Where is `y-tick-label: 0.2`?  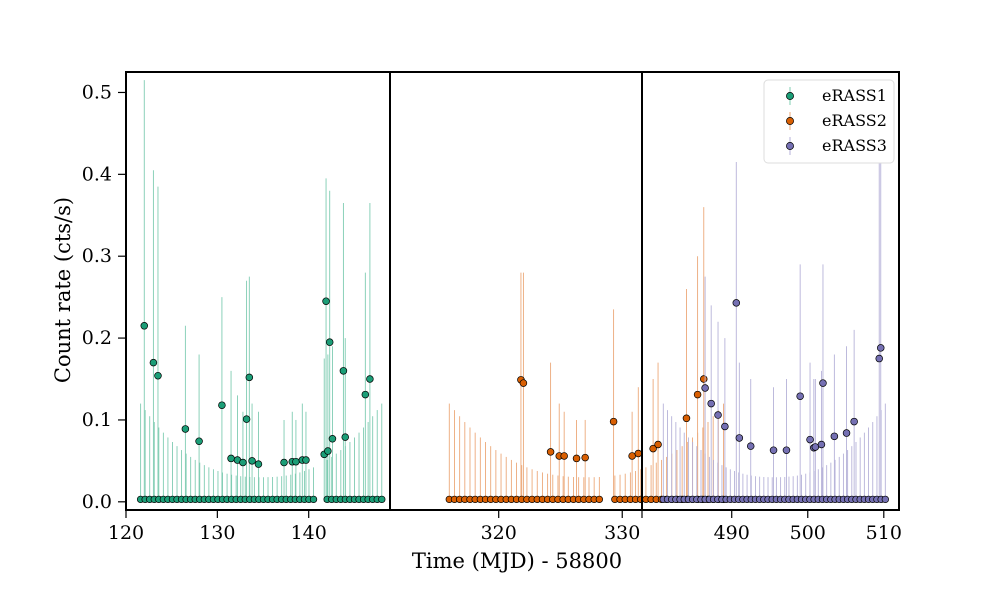 y-tick-label: 0.2 is located at coordinates (97, 338).